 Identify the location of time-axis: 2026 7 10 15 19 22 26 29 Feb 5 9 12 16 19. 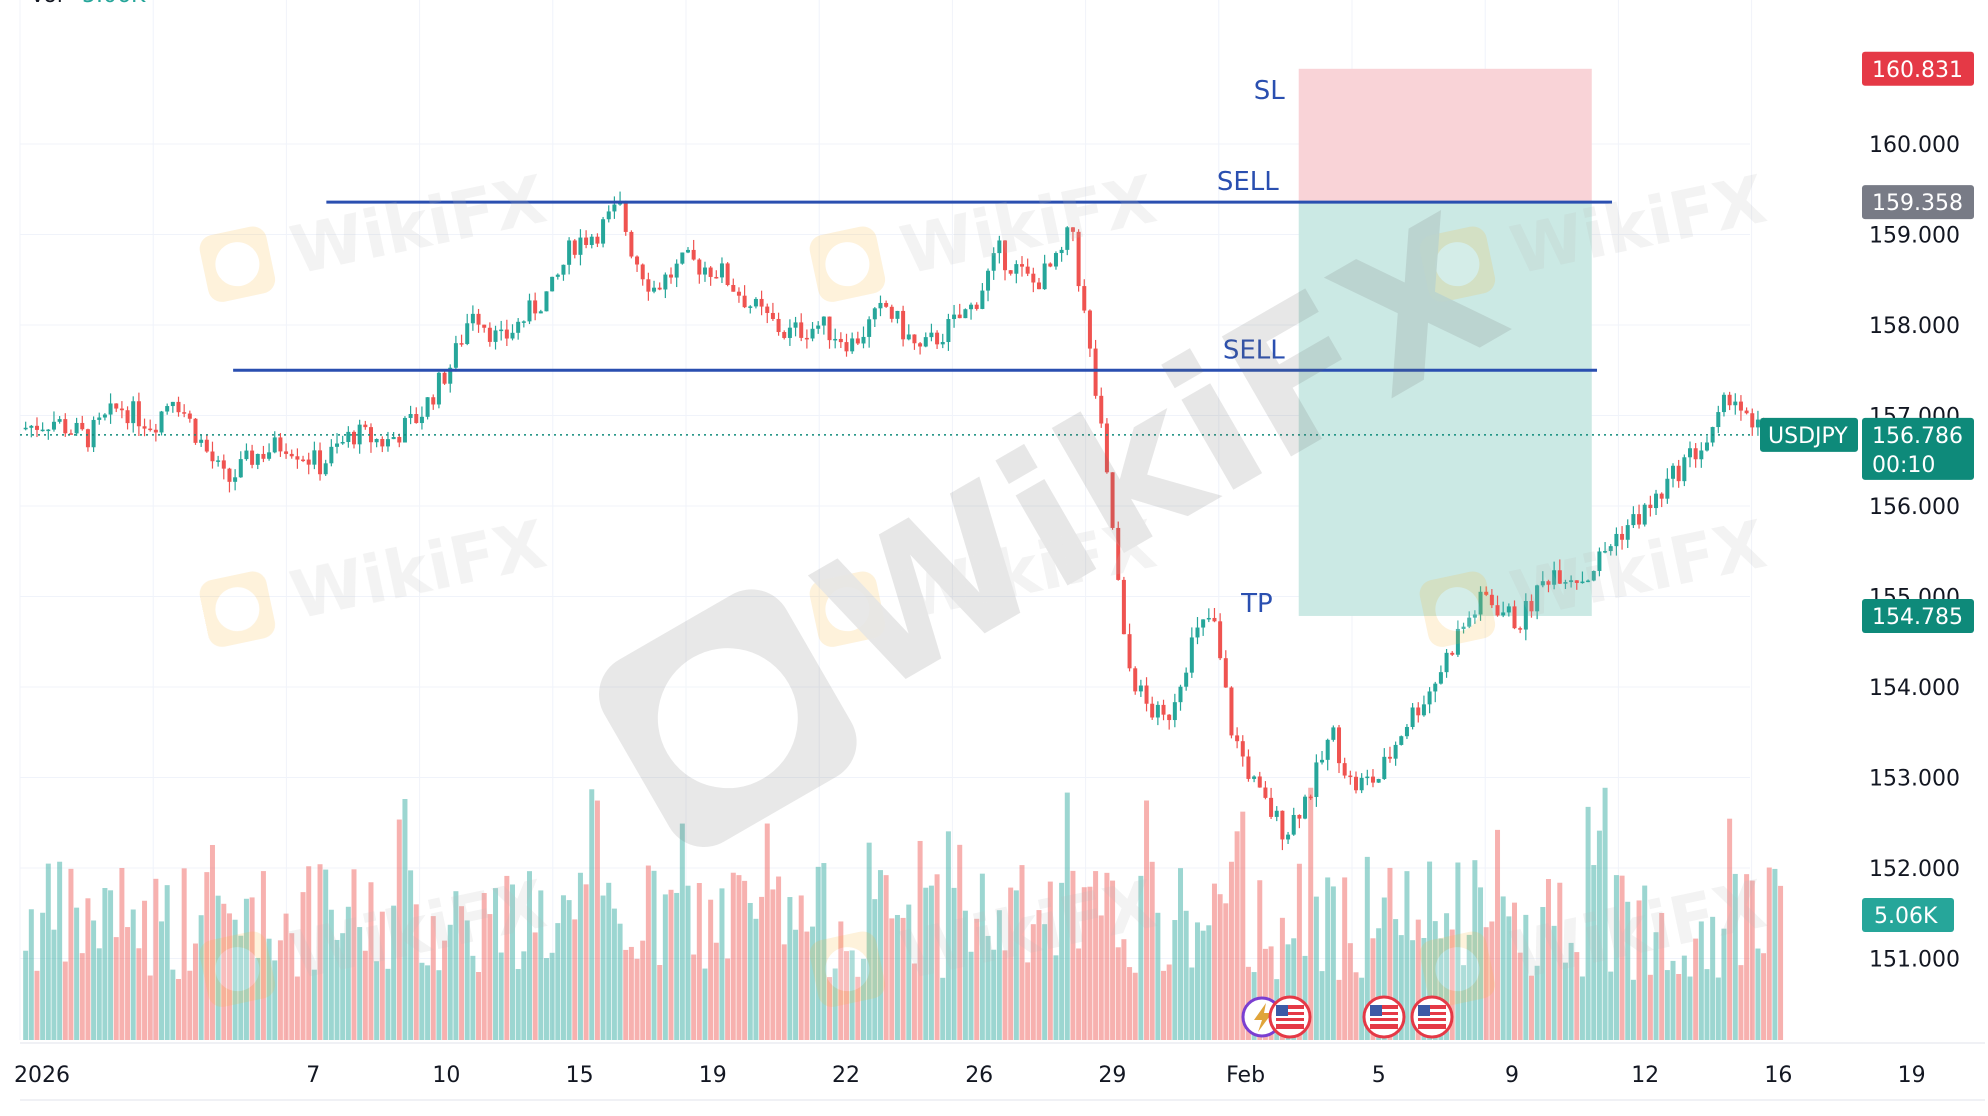
(970, 1075).